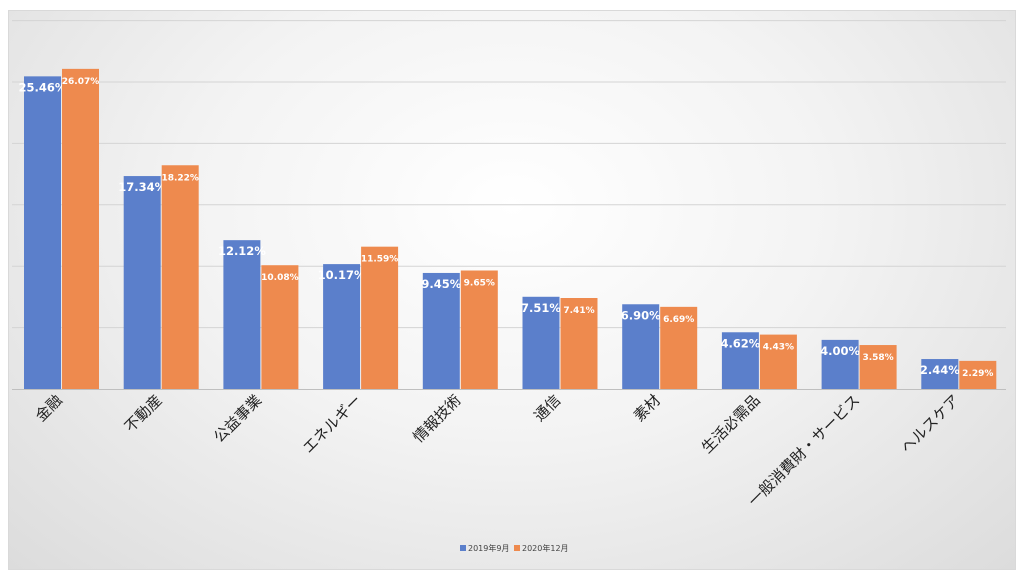 The width and height of the screenshot is (1024, 579). What do you see at coordinates (180, 178) in the screenshot?
I see `data-label: 18.22%` at bounding box center [180, 178].